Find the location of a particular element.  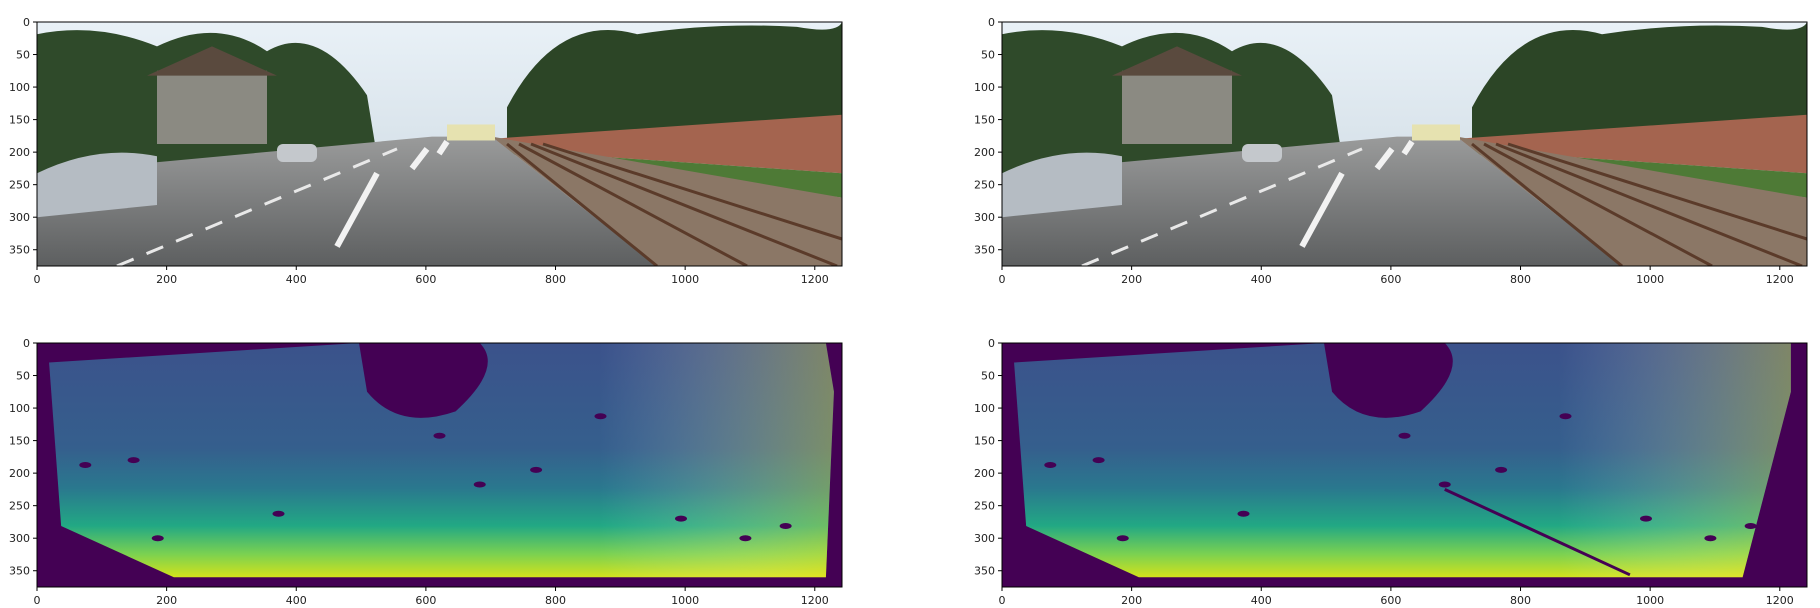

brick-wall is located at coordinates (1629, 144).